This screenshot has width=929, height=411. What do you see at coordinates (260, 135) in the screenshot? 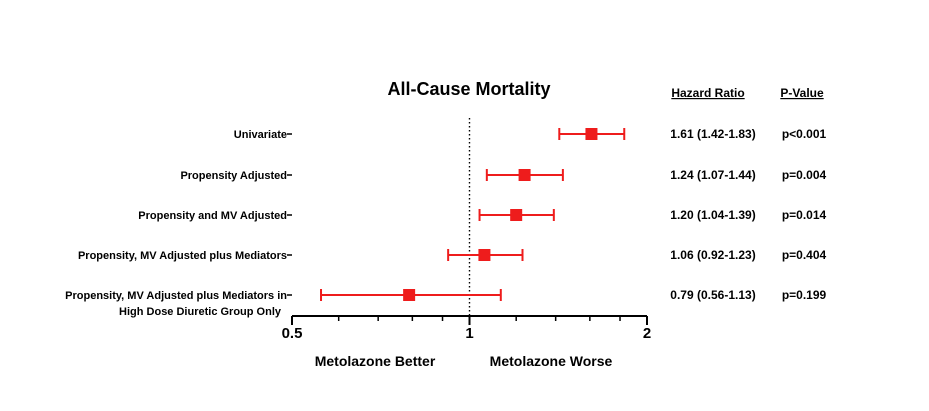
I see `row-label: Univariate` at bounding box center [260, 135].